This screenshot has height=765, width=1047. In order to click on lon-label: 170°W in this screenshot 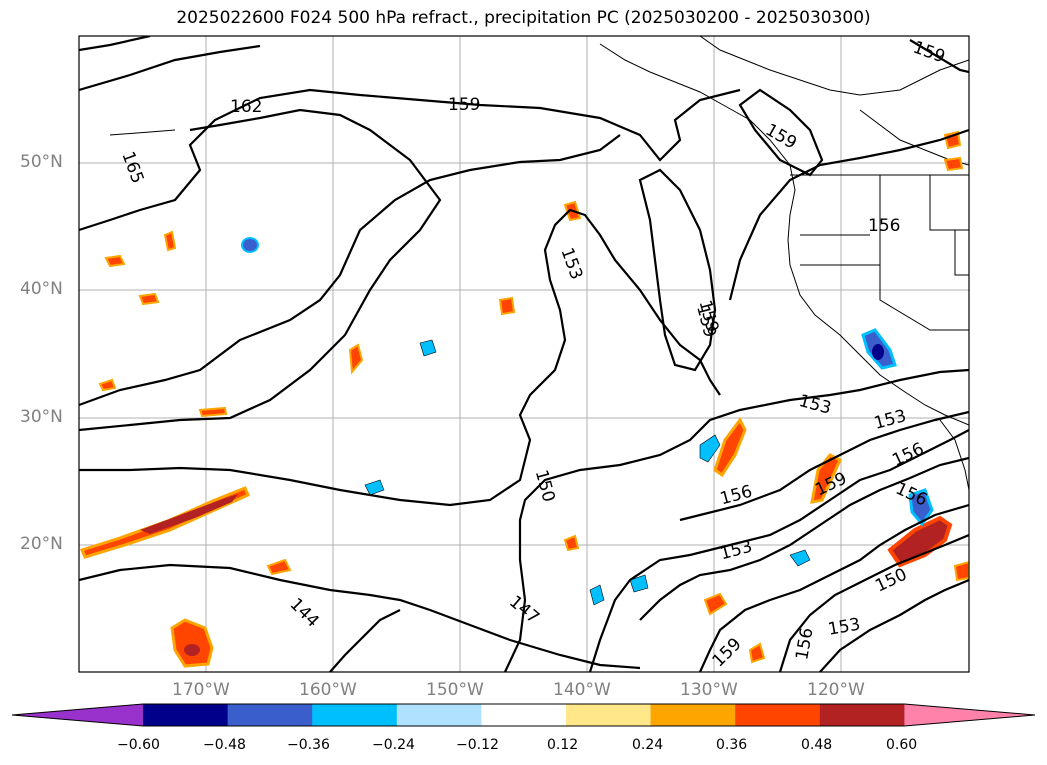, I will do `click(201, 690)`.